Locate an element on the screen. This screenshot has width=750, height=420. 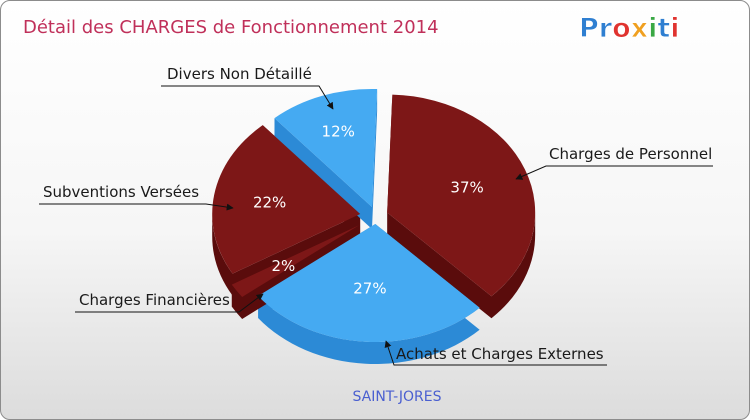
slice-label-charges-financieres: Charges Financières is located at coordinates (154, 300).